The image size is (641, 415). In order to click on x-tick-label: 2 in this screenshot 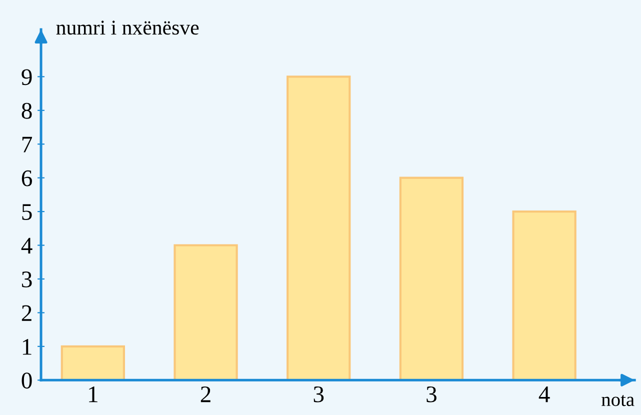, I will do `click(205, 394)`.